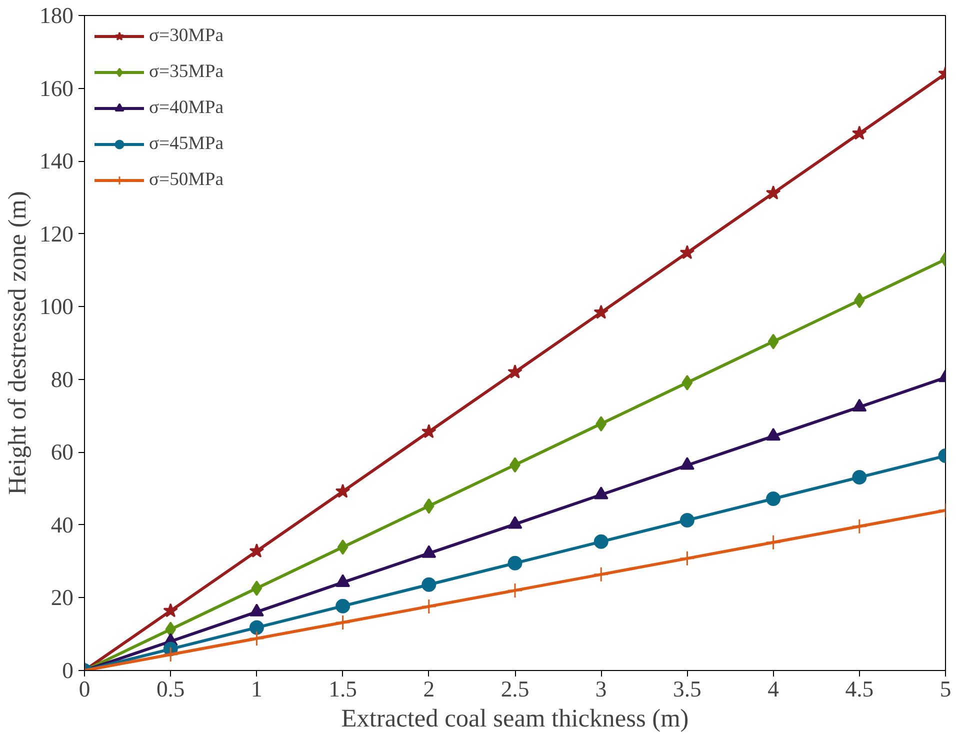 The height and width of the screenshot is (740, 971). What do you see at coordinates (515, 689) in the screenshot?
I see `x-tick-label: 2.5` at bounding box center [515, 689].